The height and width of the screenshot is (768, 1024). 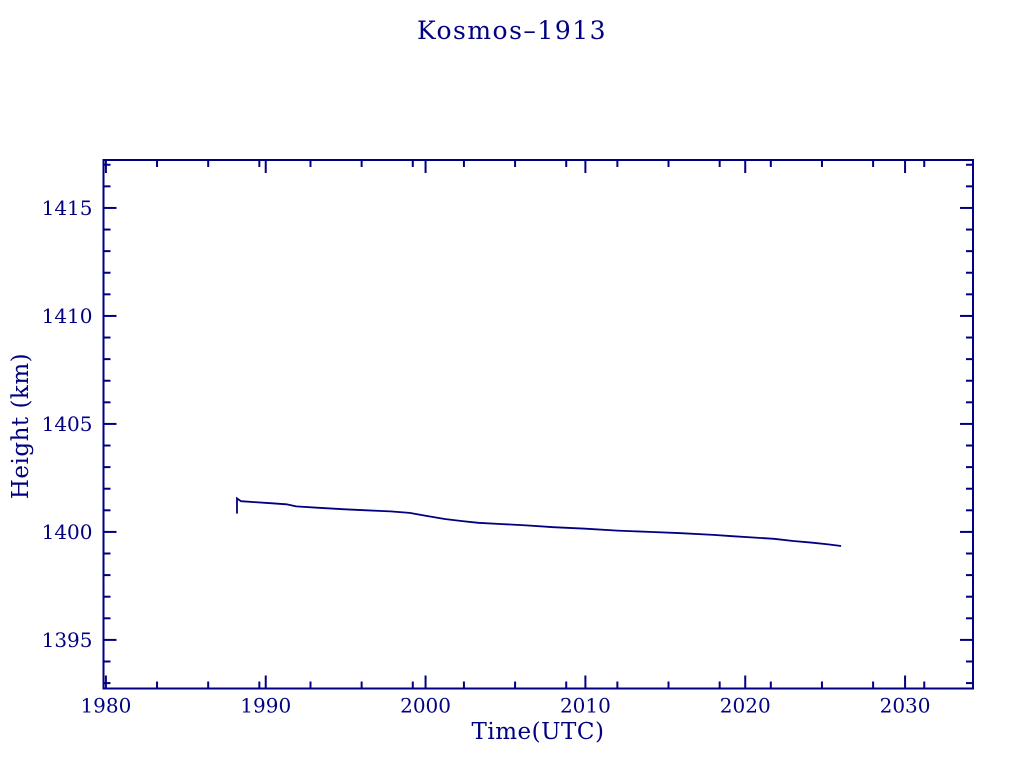 What do you see at coordinates (425, 706) in the screenshot?
I see `x-tick-label: 2000` at bounding box center [425, 706].